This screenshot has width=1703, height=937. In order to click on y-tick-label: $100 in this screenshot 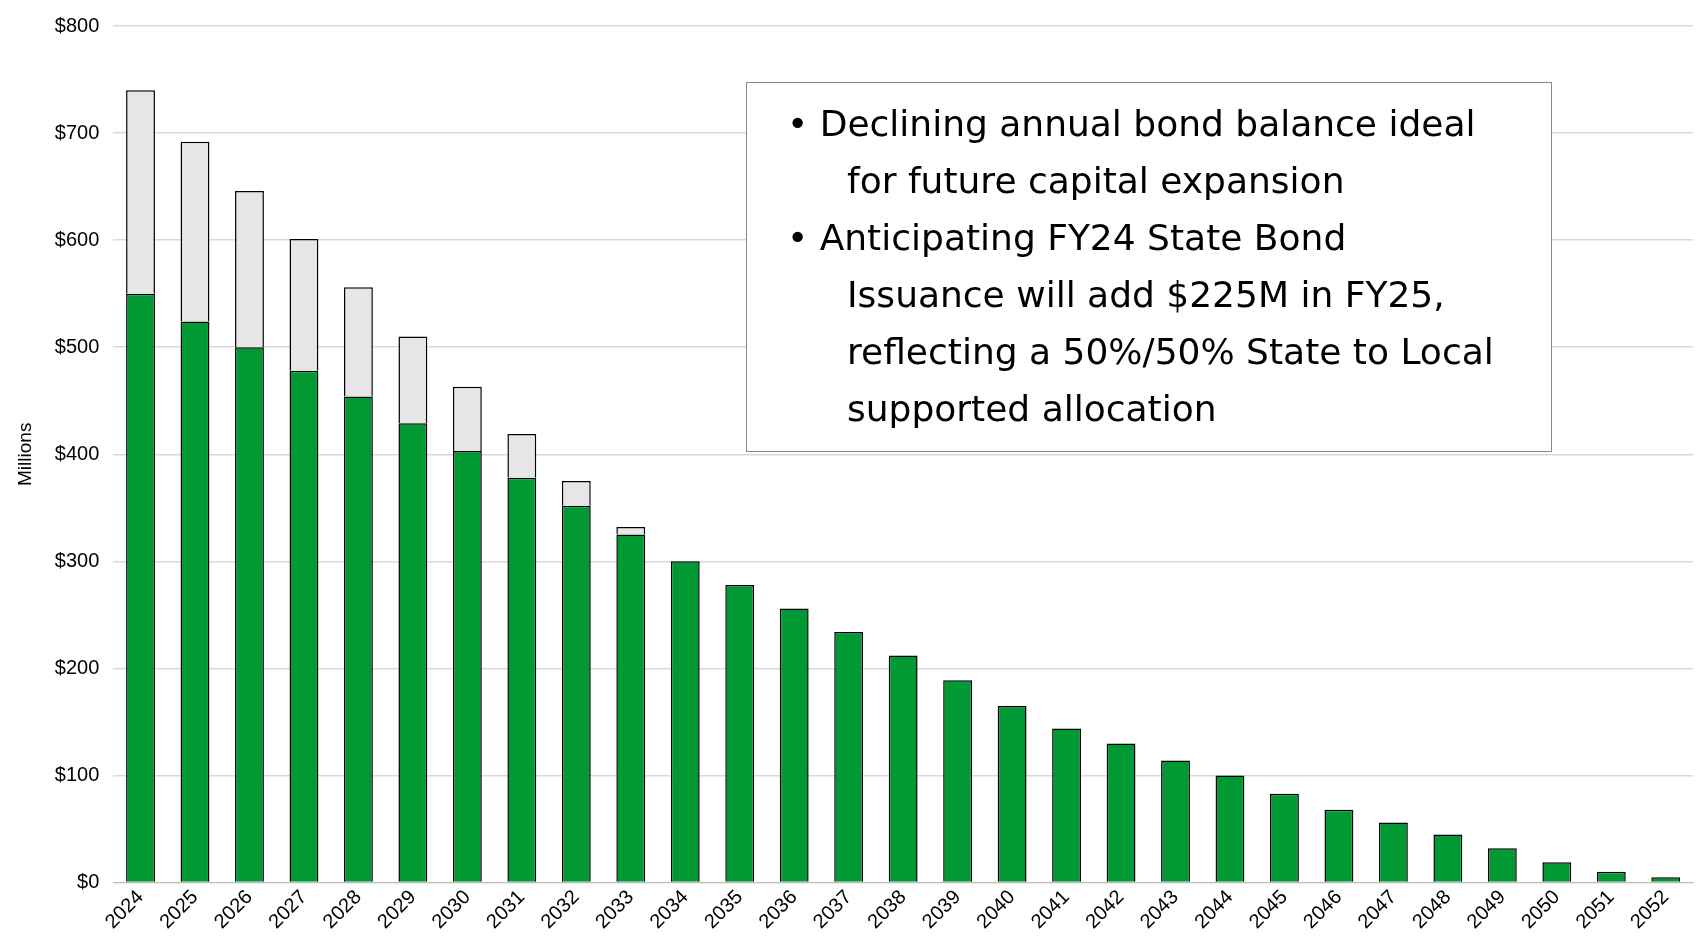, I will do `click(77, 774)`.